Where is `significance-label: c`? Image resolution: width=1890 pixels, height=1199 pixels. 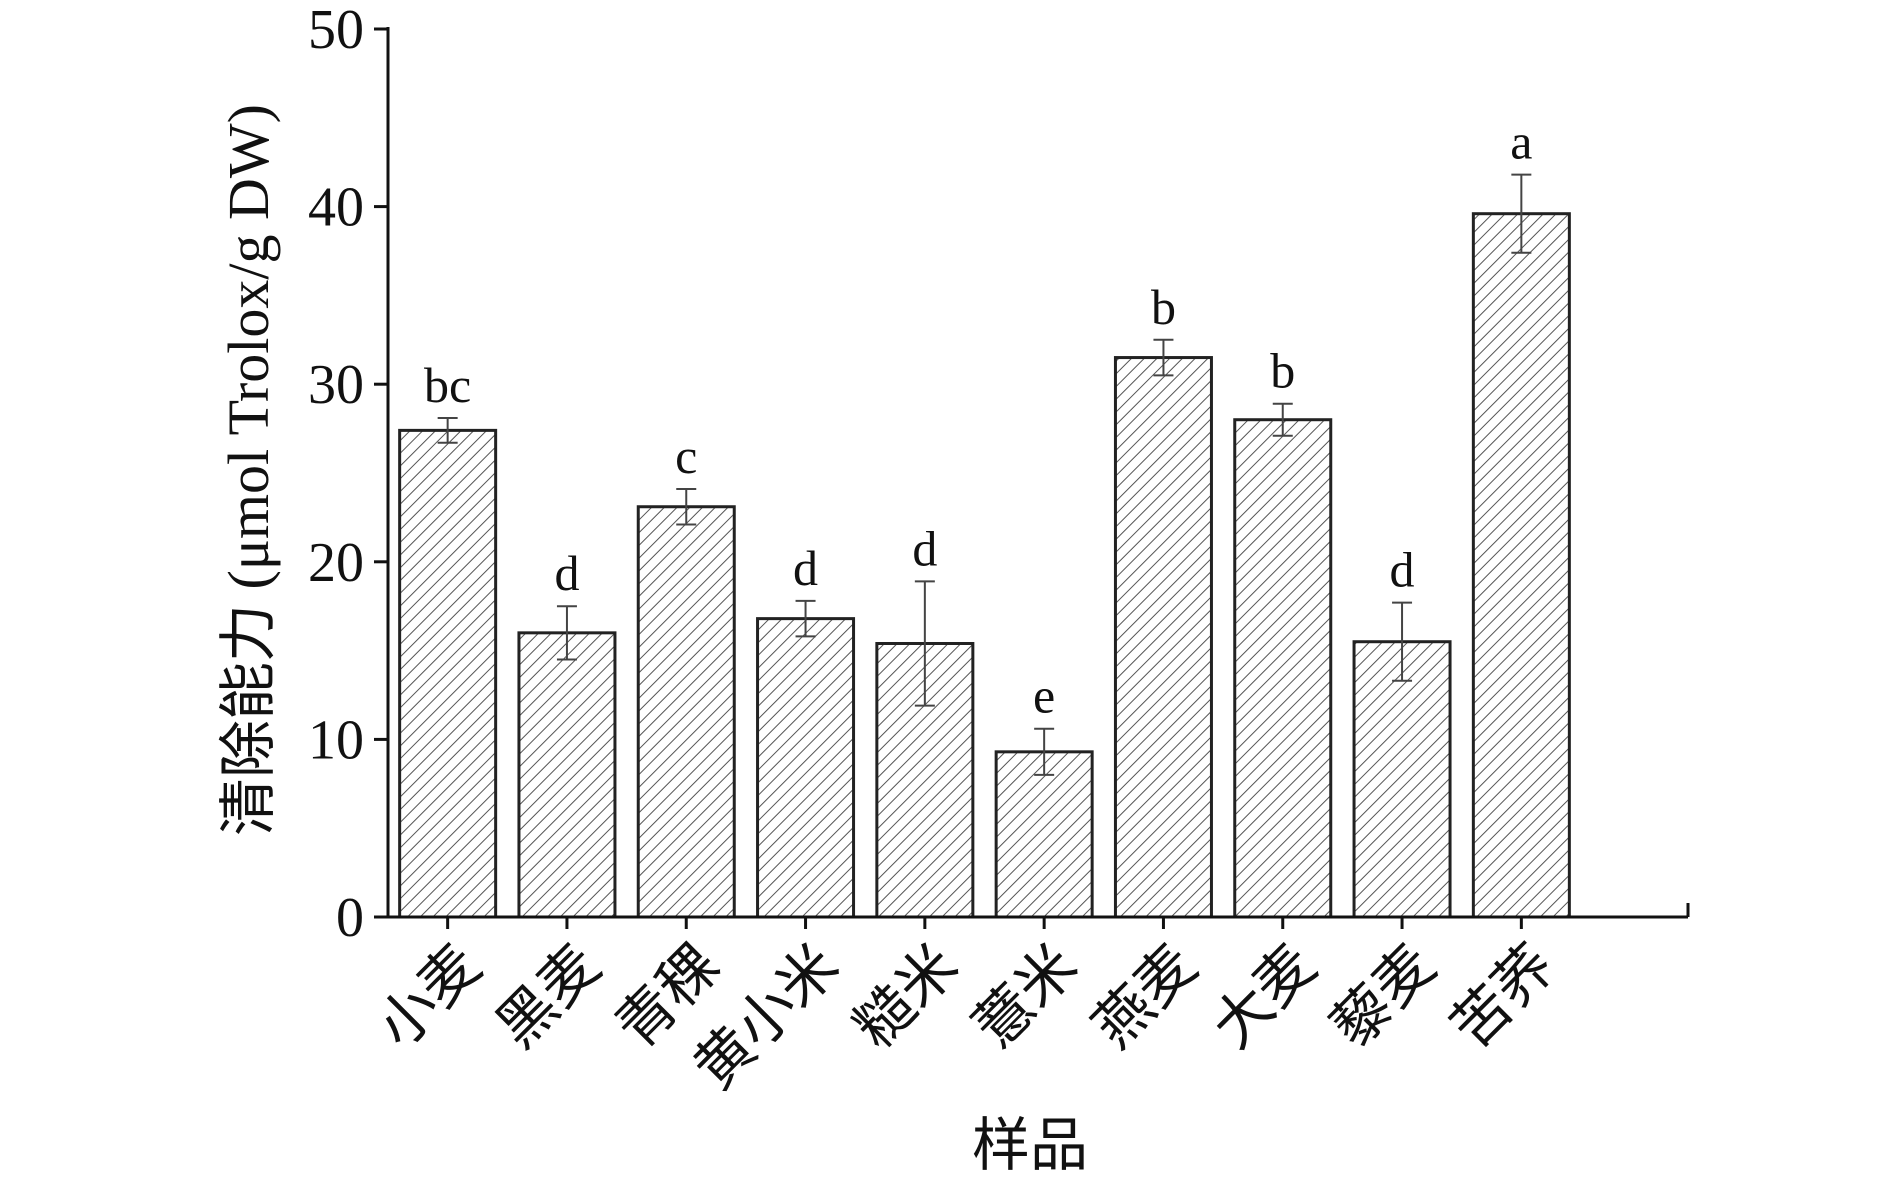
significance-label: c is located at coordinates (686, 456).